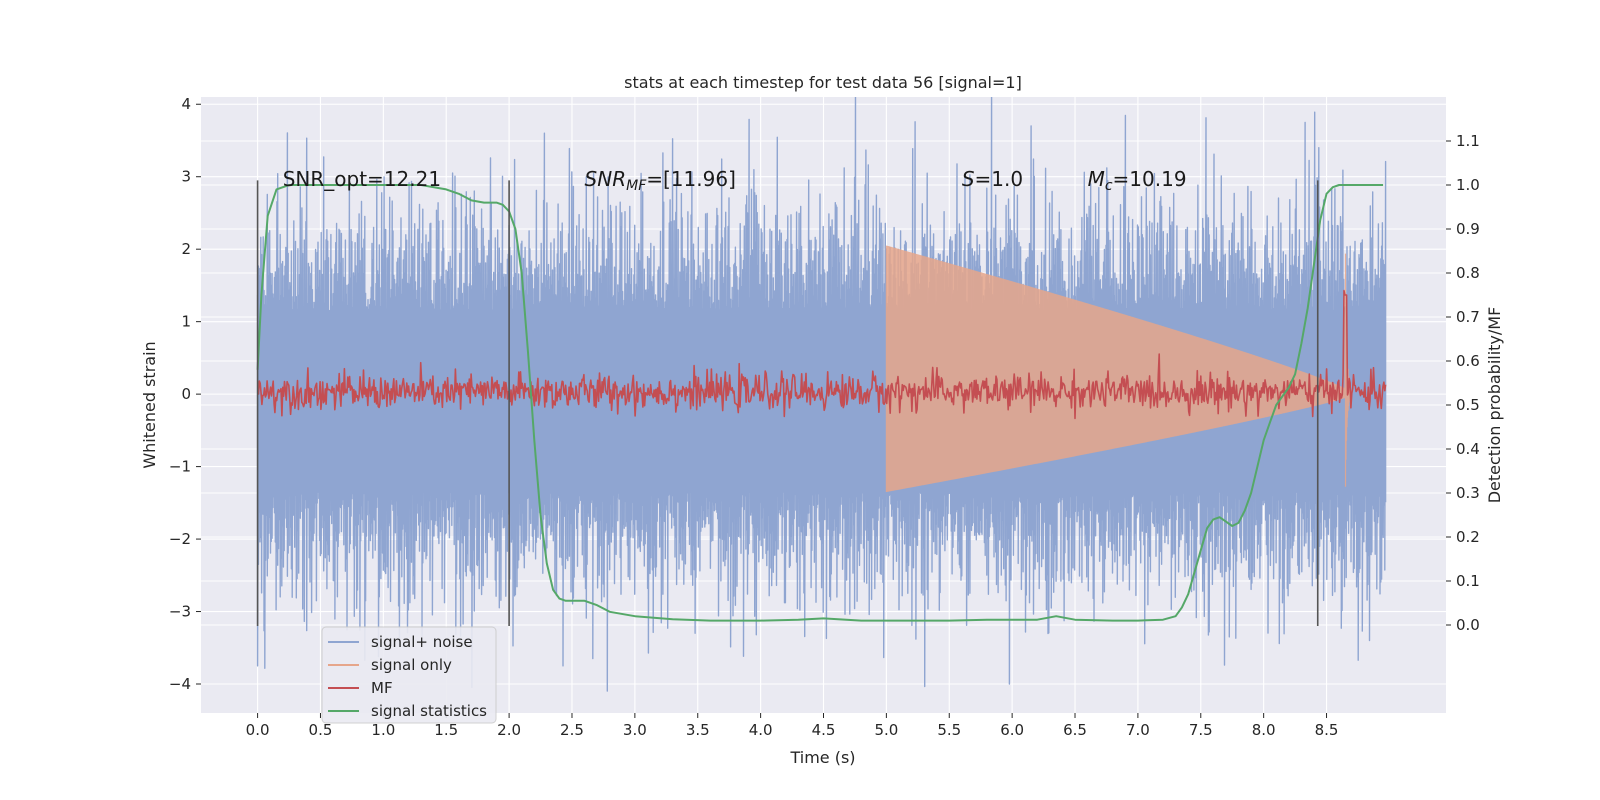 This screenshot has width=1600, height=800. I want to click on x-tick-label: 5.5, so click(949, 730).